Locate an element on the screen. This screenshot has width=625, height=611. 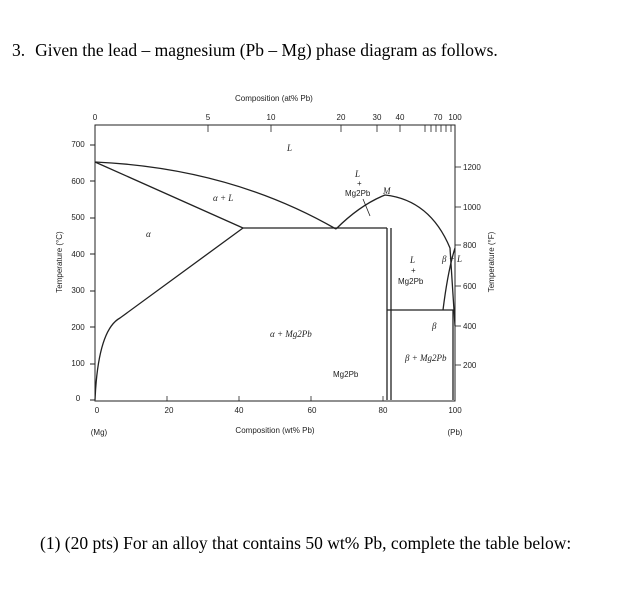
label-mg2pb: Mg2Pb is located at coordinates (346, 374).